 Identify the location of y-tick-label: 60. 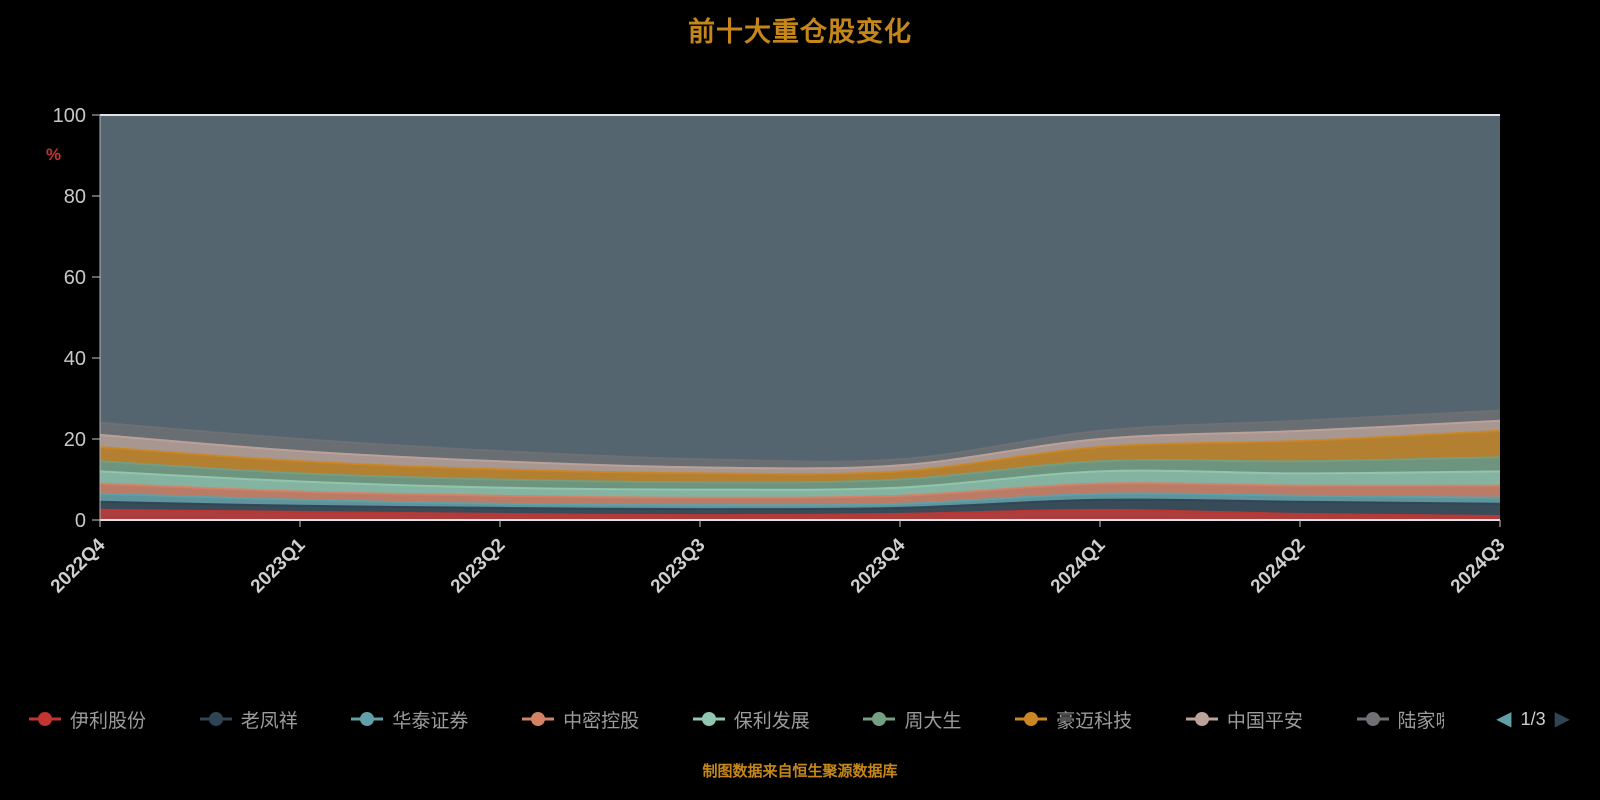
(75, 278).